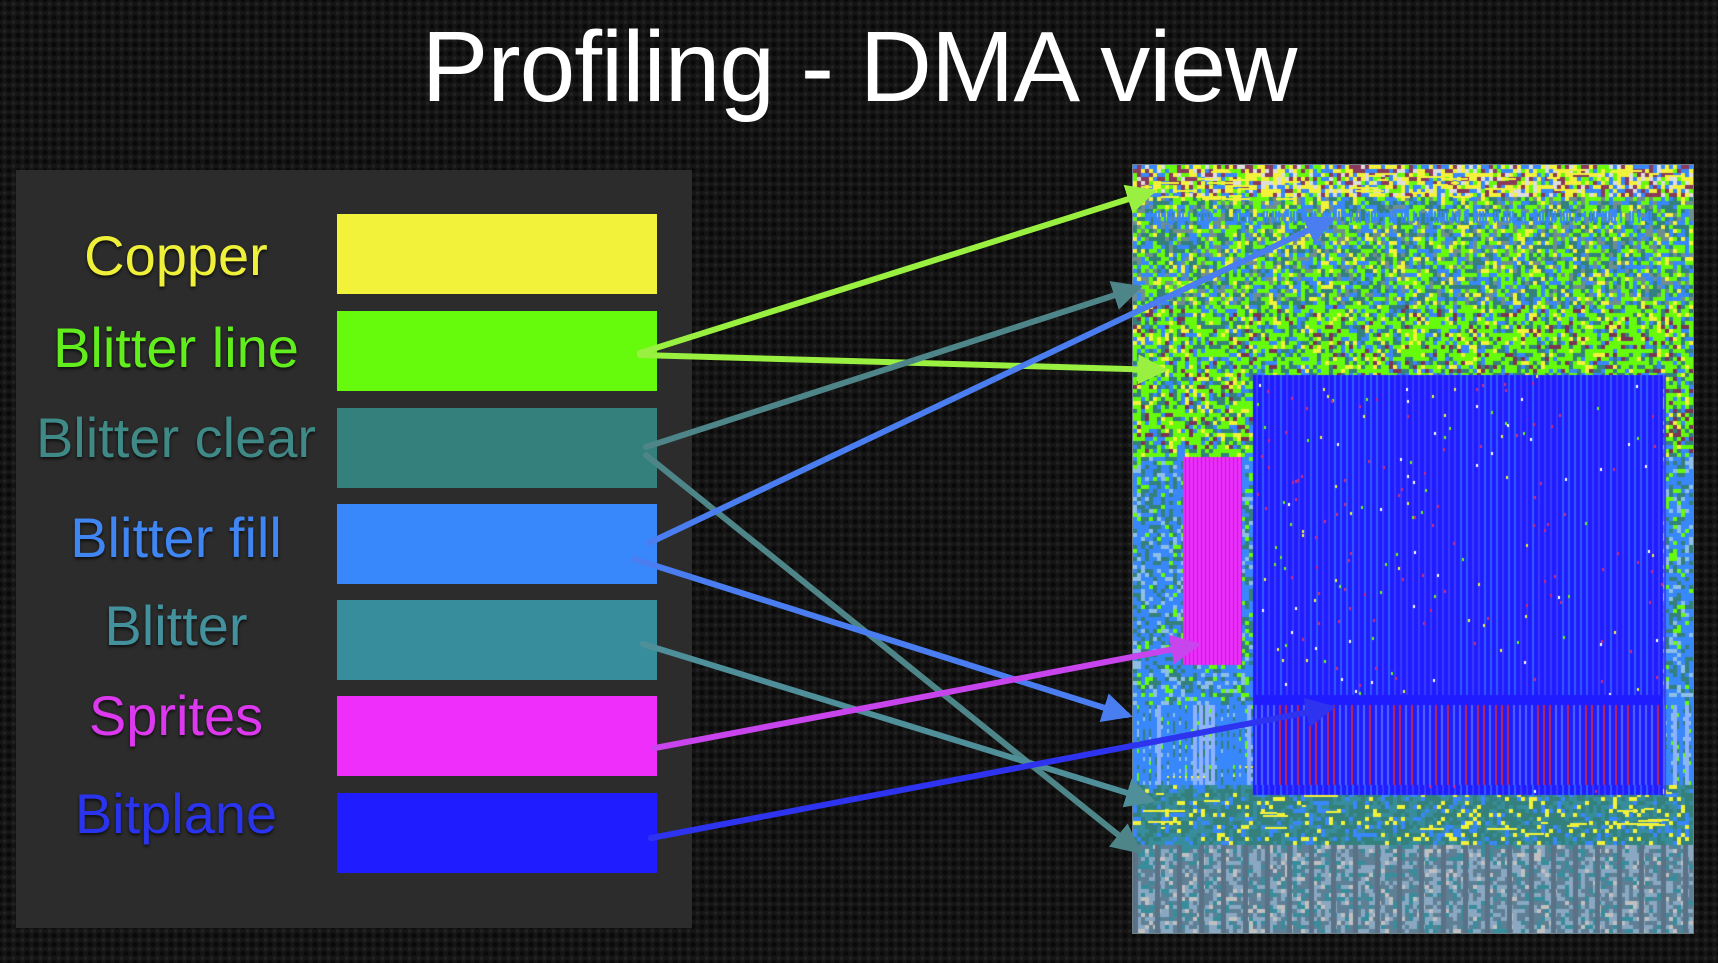 The height and width of the screenshot is (963, 1718). What do you see at coordinates (497, 833) in the screenshot?
I see `legend-swatch-bitplane` at bounding box center [497, 833].